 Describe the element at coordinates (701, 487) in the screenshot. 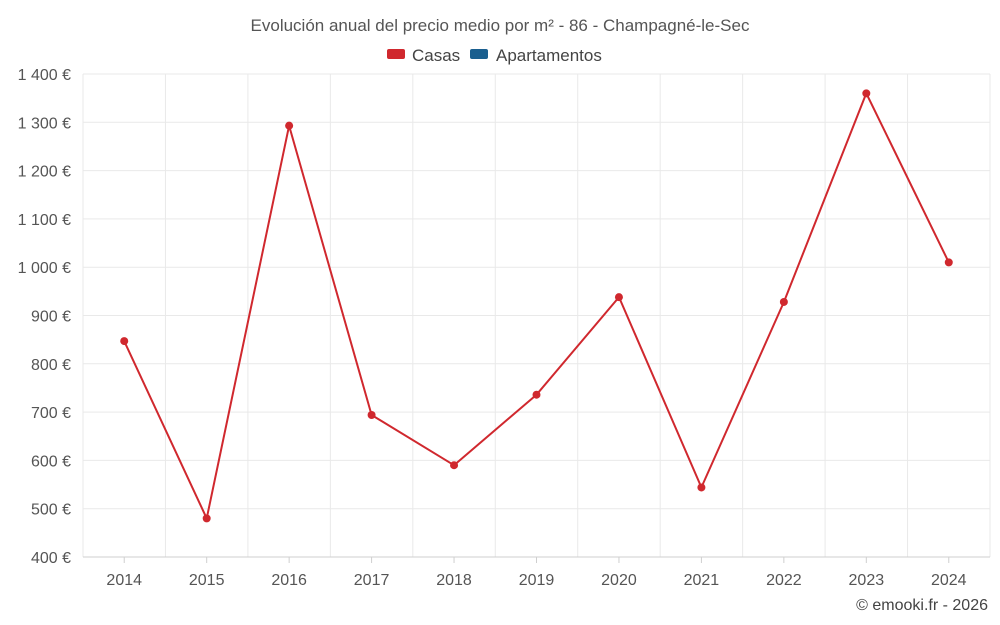

I see `data-point-casas-2021` at that location.